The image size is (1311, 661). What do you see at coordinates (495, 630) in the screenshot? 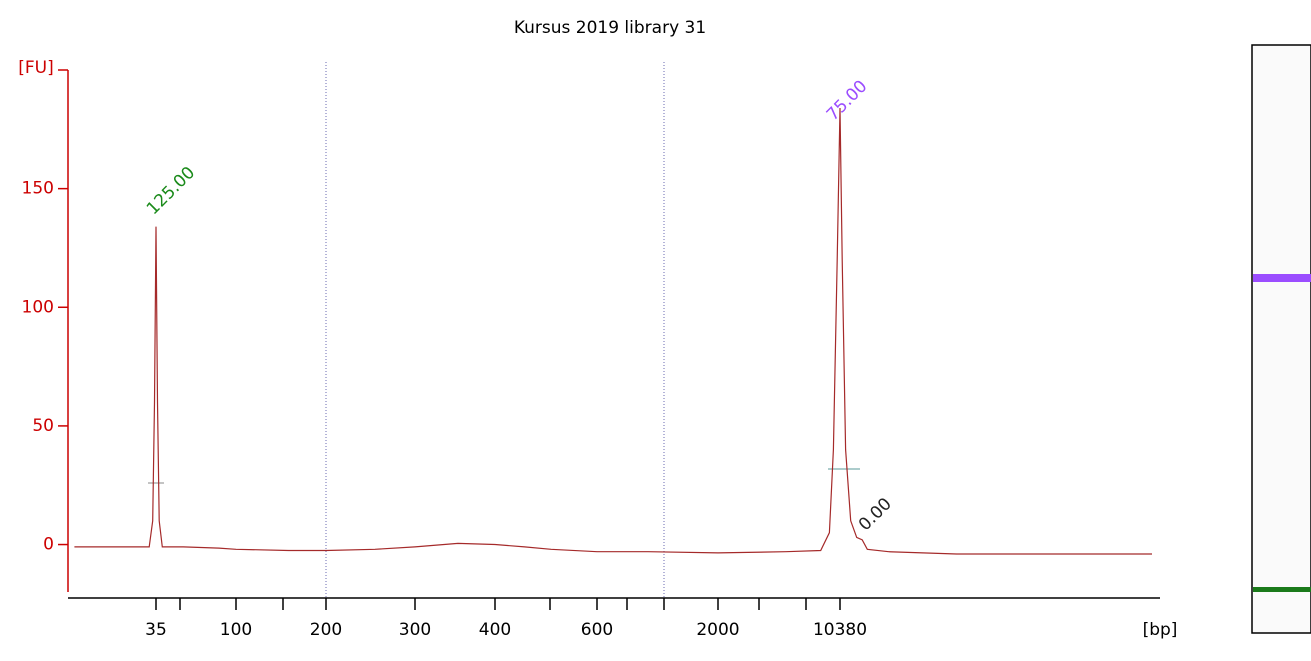
I see `x-tick-label: 400` at bounding box center [495, 630].